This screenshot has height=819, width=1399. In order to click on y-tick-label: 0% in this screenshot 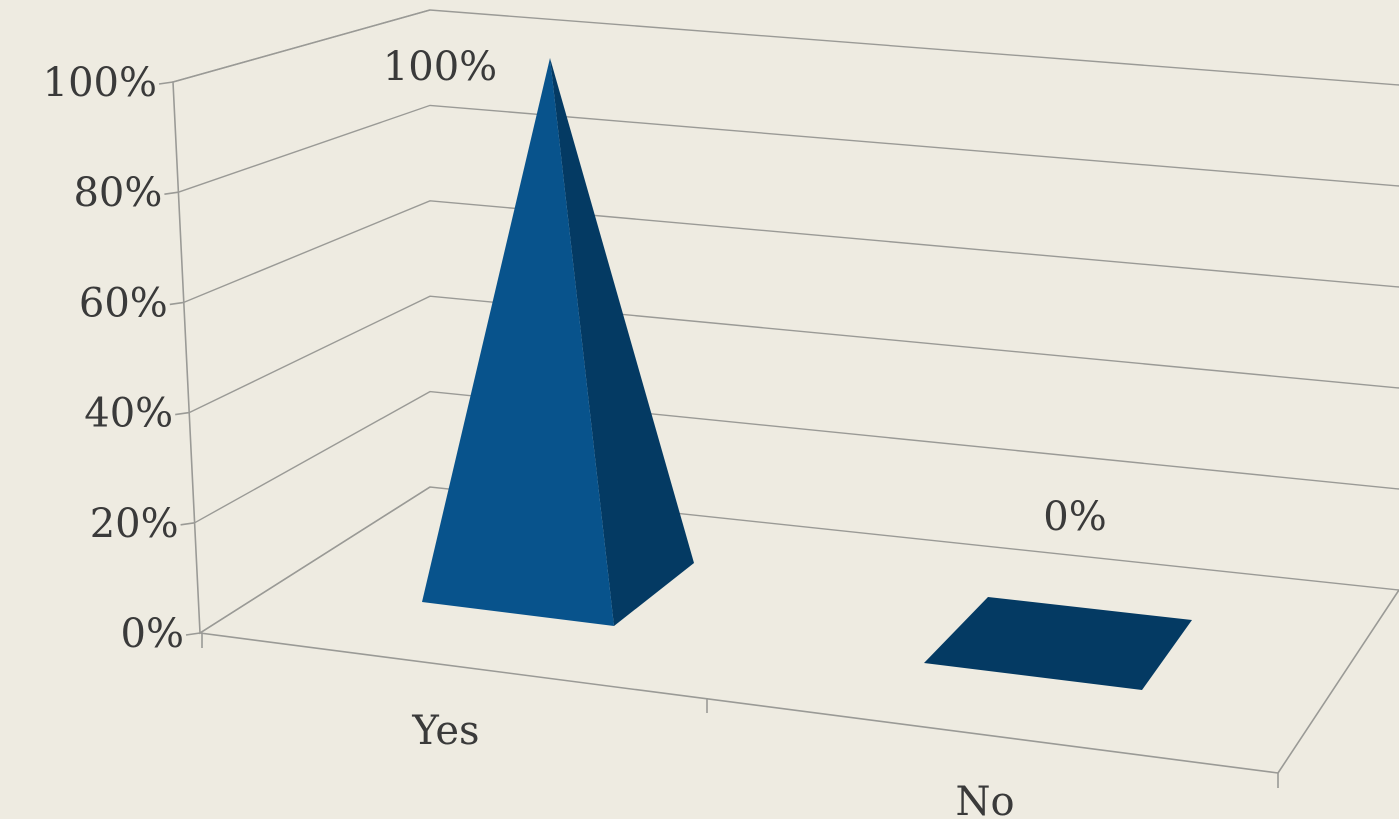, I will do `click(152, 634)`.